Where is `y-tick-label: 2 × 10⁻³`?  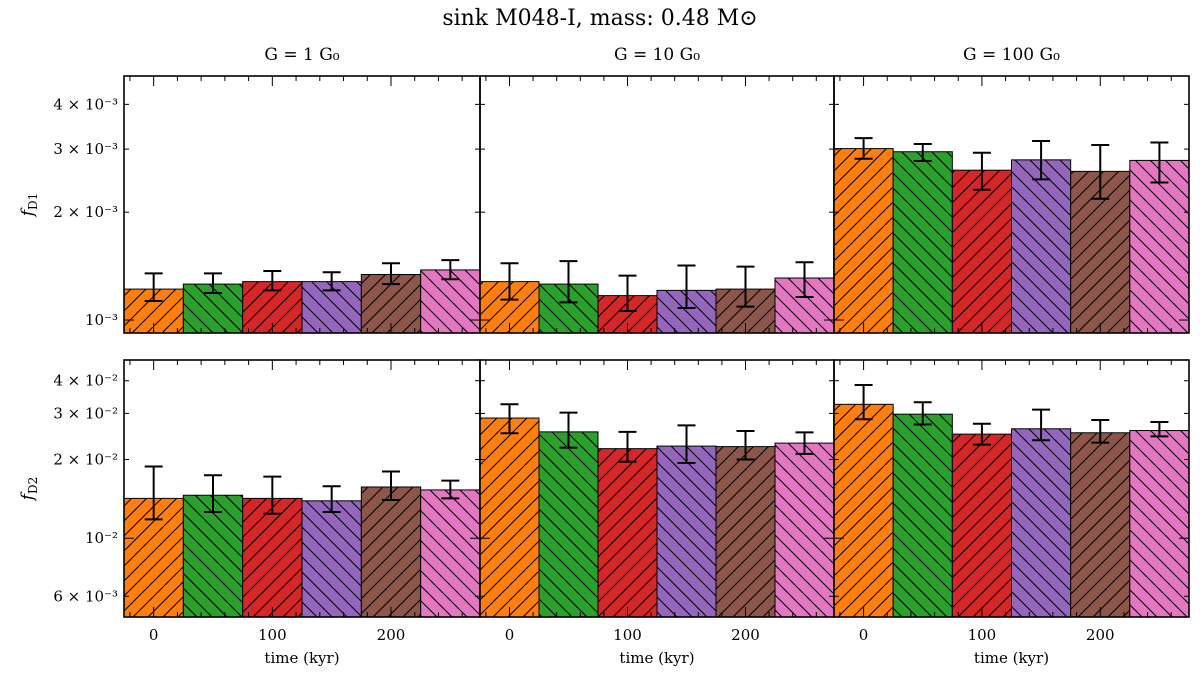 y-tick-label: 2 × 10⁻³ is located at coordinates (85, 212).